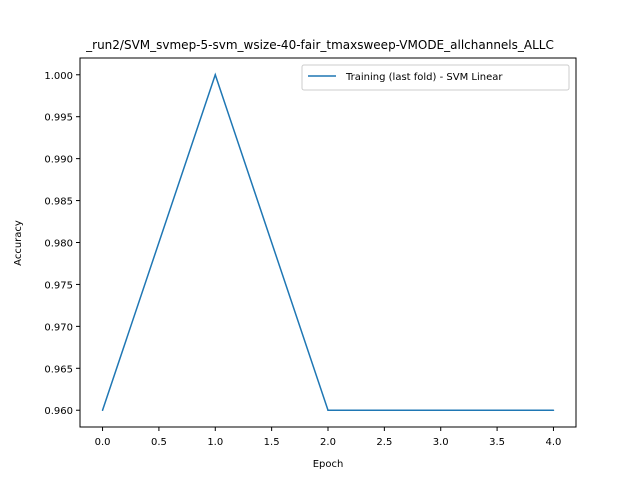 This screenshot has height=480, width=640. I want to click on x-tick-label: 3.0, so click(441, 442).